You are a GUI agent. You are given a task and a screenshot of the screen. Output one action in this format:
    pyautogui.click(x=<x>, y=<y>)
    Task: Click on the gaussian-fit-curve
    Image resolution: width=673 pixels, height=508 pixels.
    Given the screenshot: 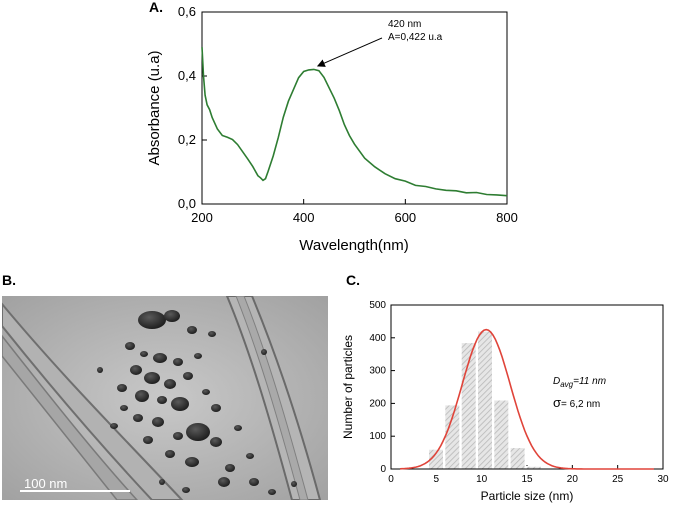 What is the action you would take?
    pyautogui.click(x=527, y=399)
    